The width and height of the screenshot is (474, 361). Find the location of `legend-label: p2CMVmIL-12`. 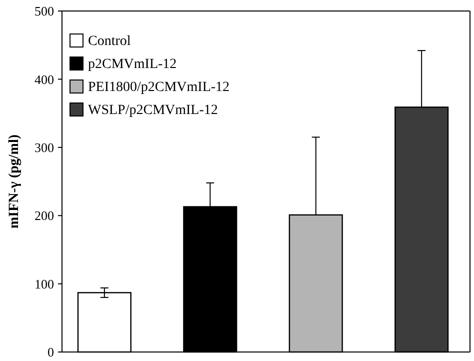

legend-label: p2CMVmIL-12 is located at coordinates (132, 64).